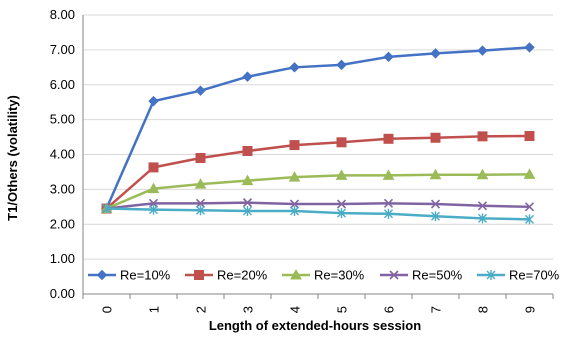 Image resolution: width=564 pixels, height=338 pixels. Describe the element at coordinates (342, 309) in the screenshot. I see `x-tick-label: 5` at that location.